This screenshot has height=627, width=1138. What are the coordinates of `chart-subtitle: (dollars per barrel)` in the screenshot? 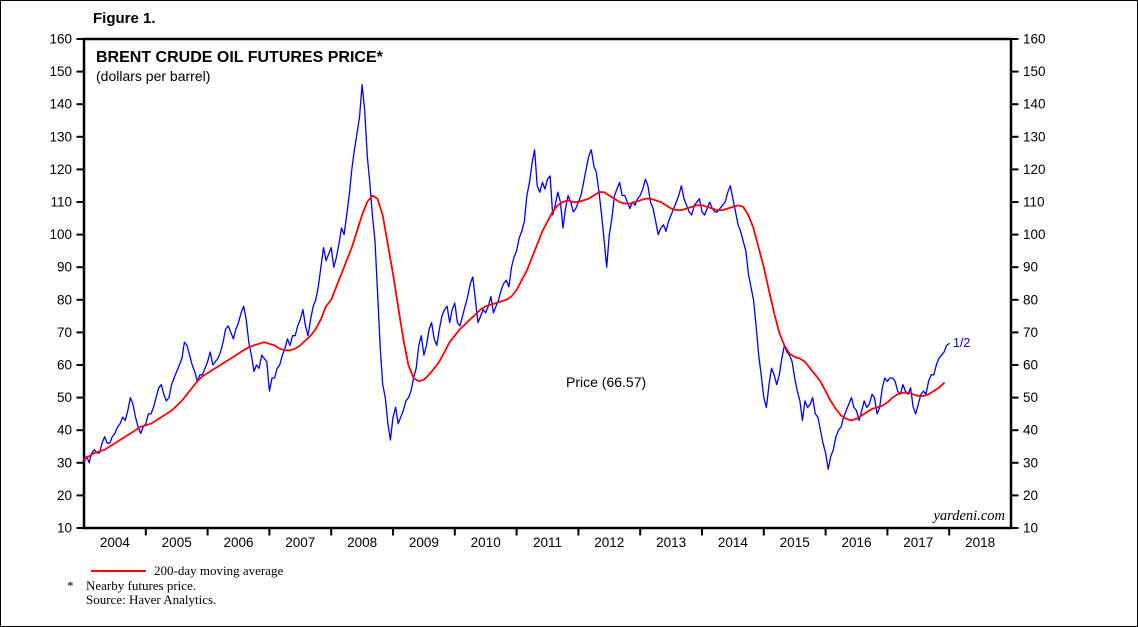 It's located at (153, 76).